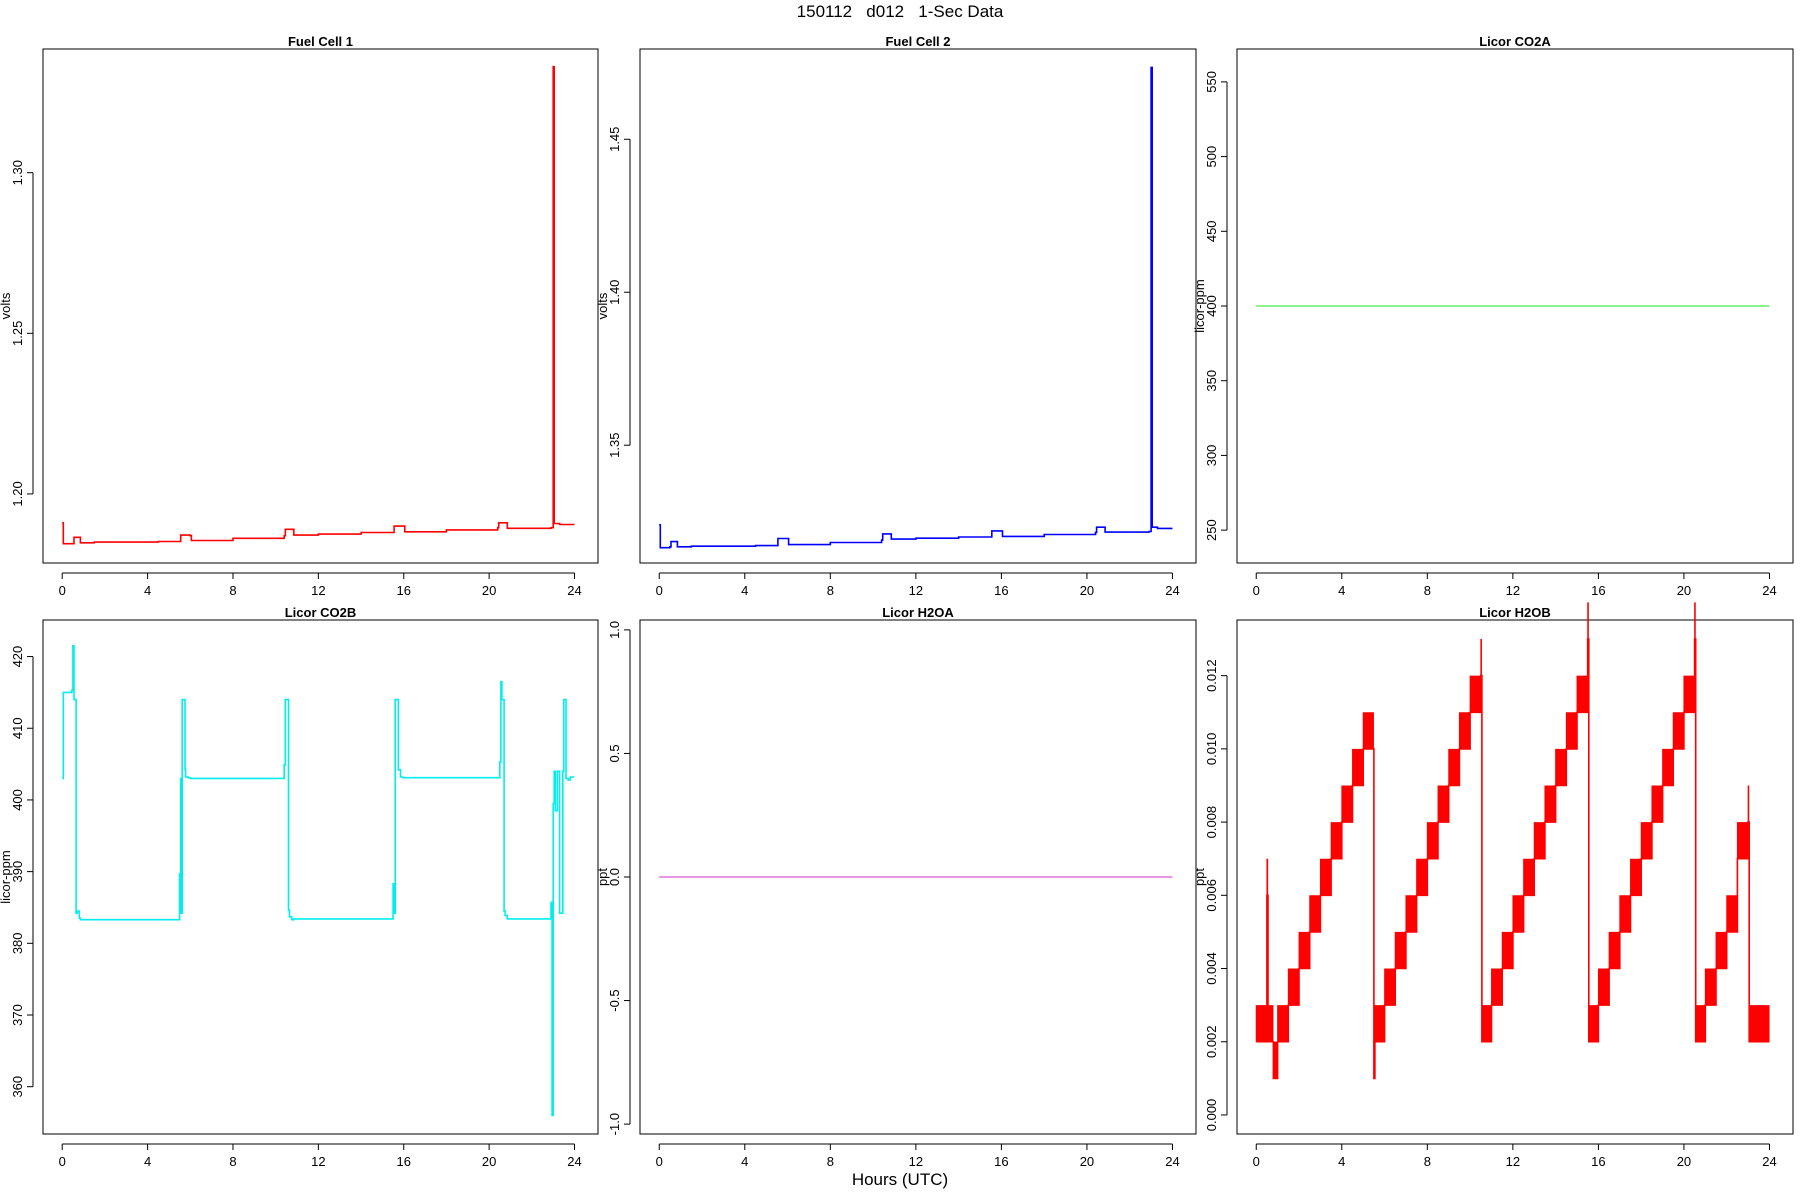 This screenshot has height=1200, width=1800. What do you see at coordinates (1211, 675) in the screenshot?
I see `y-tick-label: 0.012` at bounding box center [1211, 675].